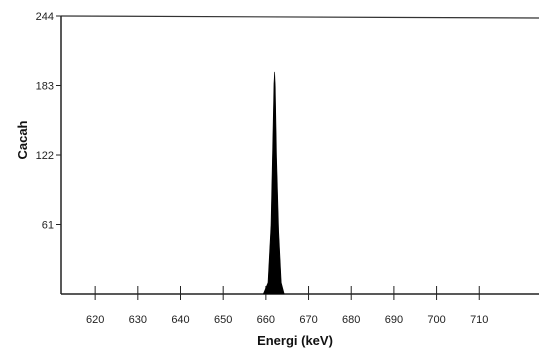 Image resolution: width=539 pixels, height=351 pixels. What do you see at coordinates (45, 17) in the screenshot?
I see `y-tick-label: 244` at bounding box center [45, 17].